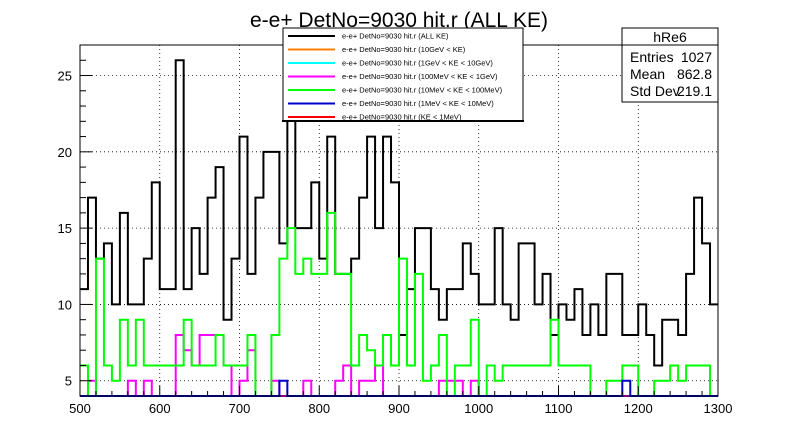  I want to click on chart-title: e-e+ DetNo=9030 hit.r (ALL KE), so click(399, 20).